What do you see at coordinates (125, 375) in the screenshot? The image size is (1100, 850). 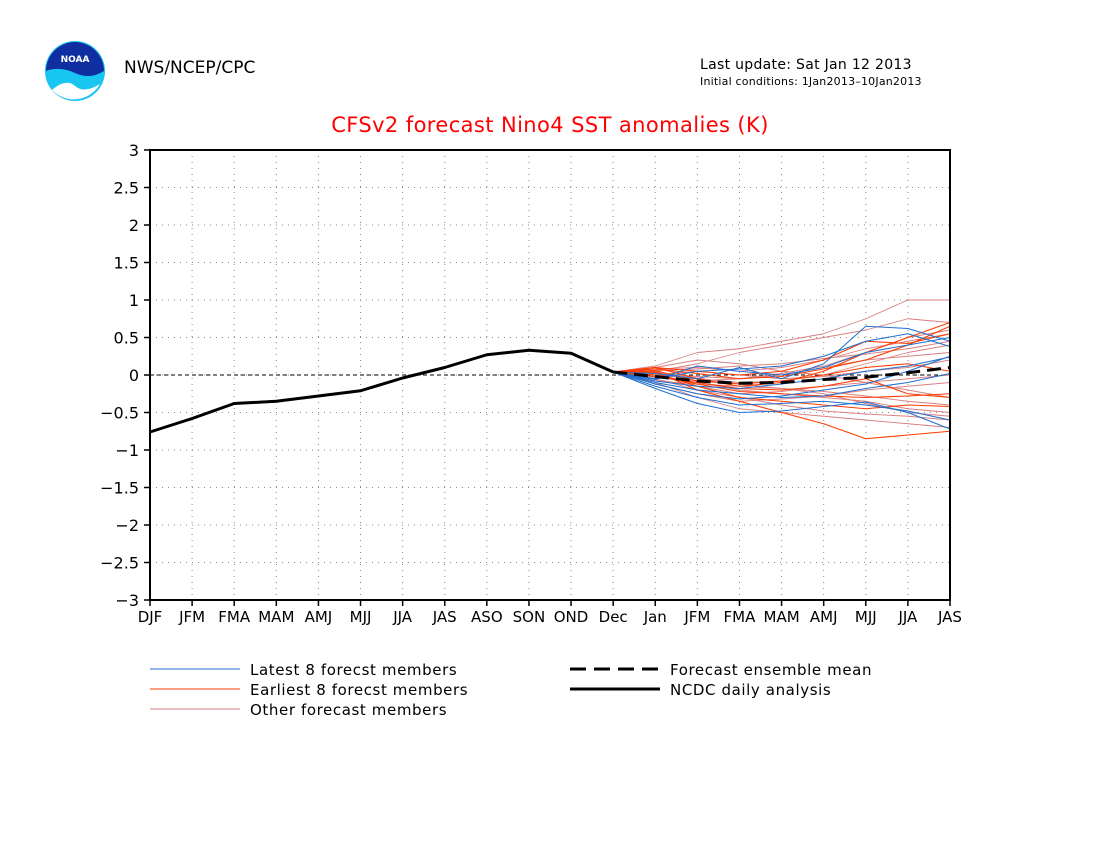 I see `y-axis: 3 2.5 2 1.5 1 0.5 0 −0.5 −1 −1.5 −2 −2.5 −3` at bounding box center [125, 375].